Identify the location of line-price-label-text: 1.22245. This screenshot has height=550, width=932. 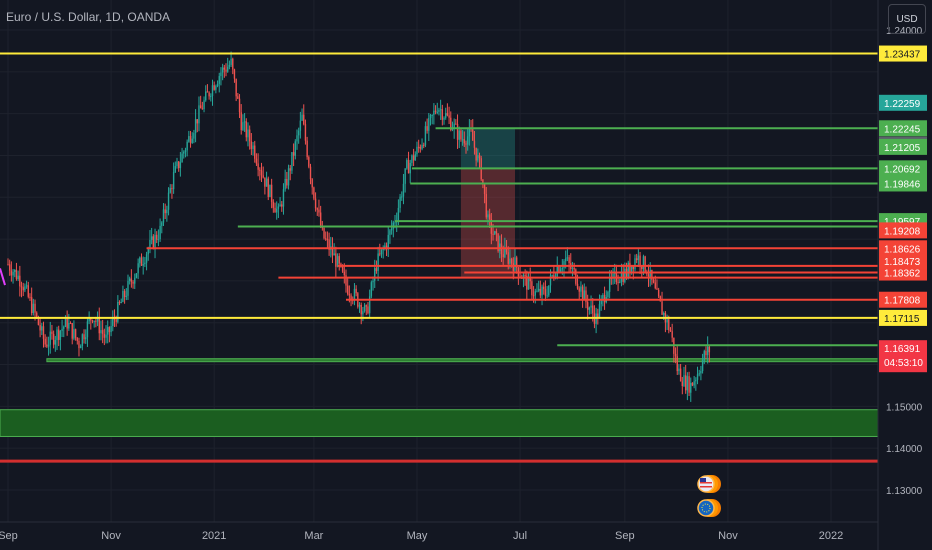
(902, 129).